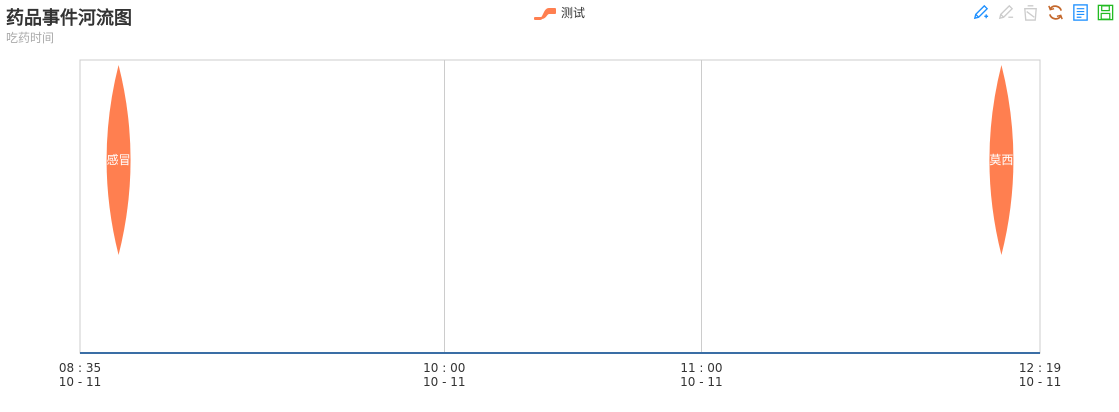  I want to click on mark-icon, so click(980, 12).